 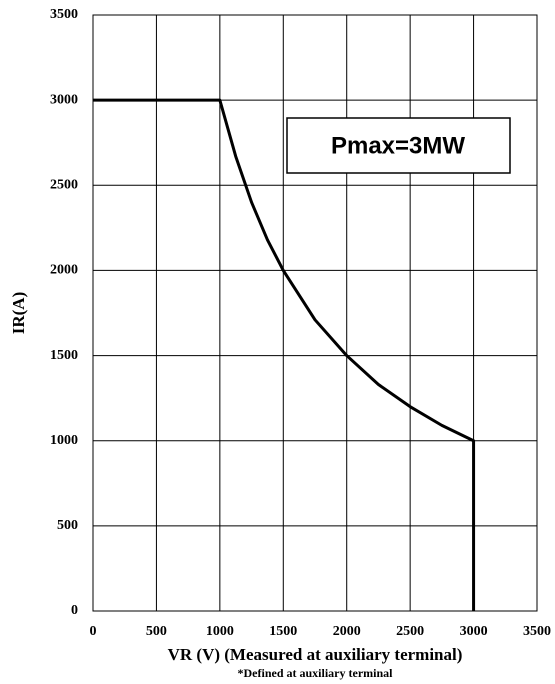 What do you see at coordinates (220, 631) in the screenshot?
I see `x-tick-label: 1000` at bounding box center [220, 631].